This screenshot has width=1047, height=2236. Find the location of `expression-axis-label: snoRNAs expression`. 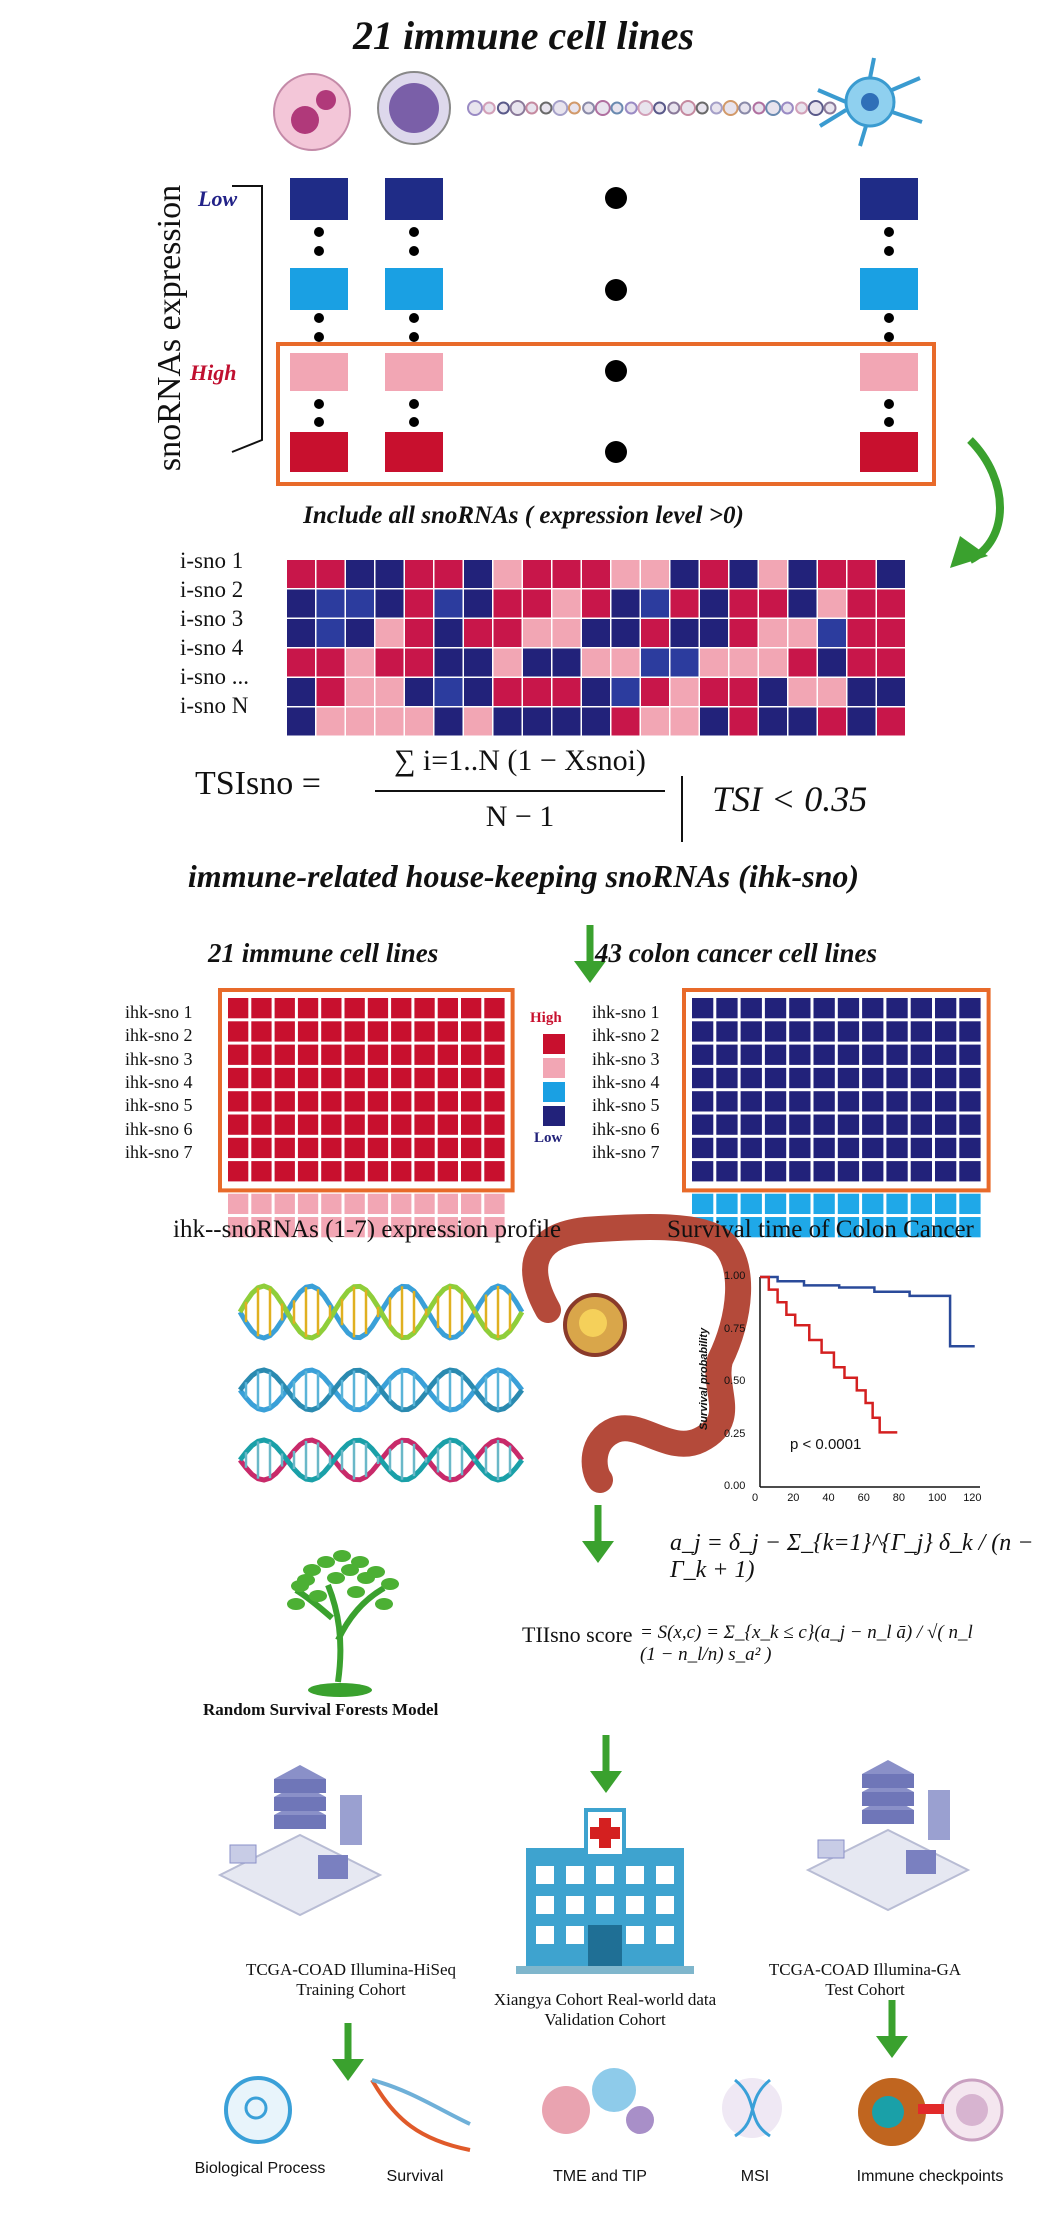

expression-axis-label: snoRNAs expression is located at coordinates (169, 328).